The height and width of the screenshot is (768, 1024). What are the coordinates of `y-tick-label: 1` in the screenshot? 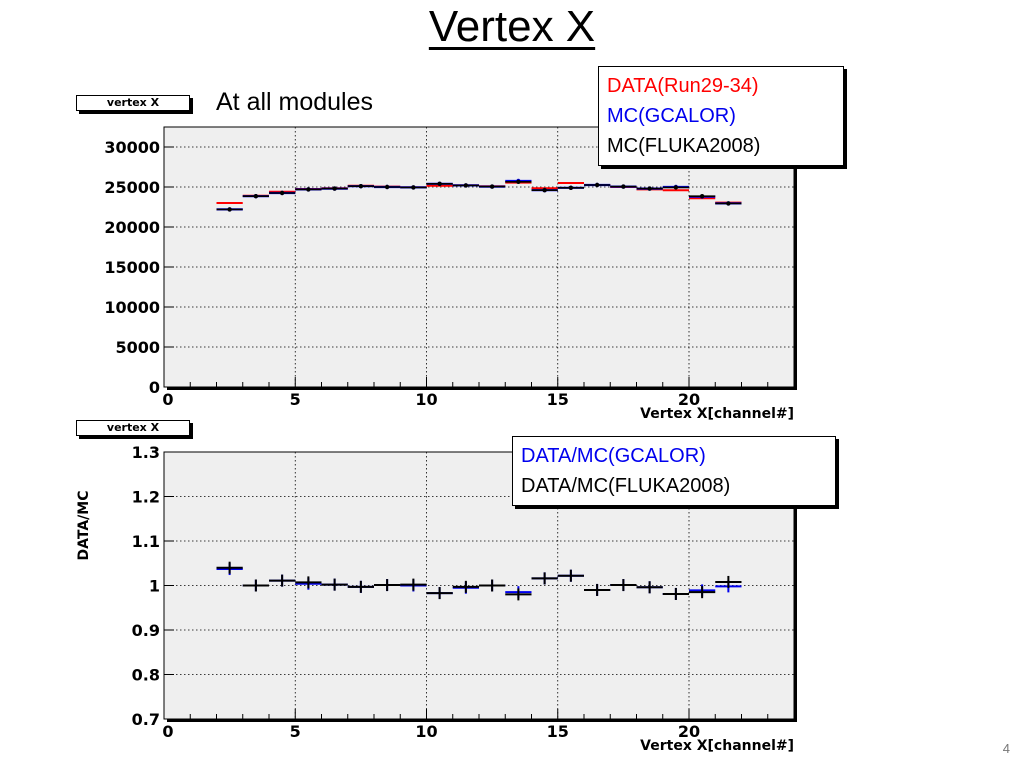 It's located at (154, 586).